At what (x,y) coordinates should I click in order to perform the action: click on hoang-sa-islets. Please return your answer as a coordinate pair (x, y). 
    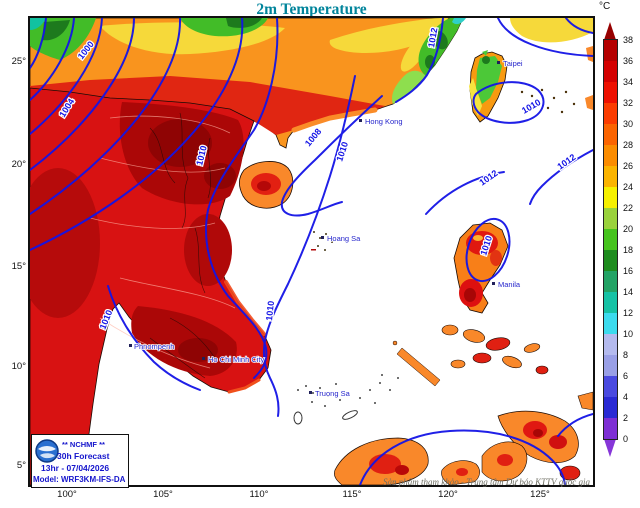
    Looking at the image, I should click on (322, 241).